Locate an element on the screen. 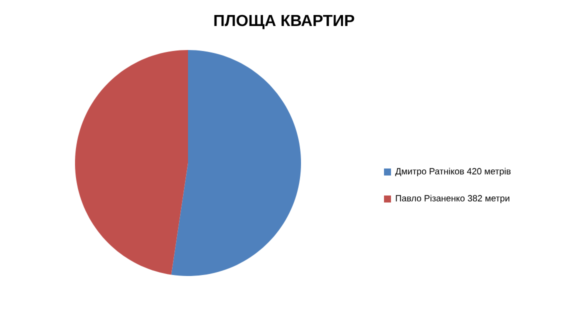 The width and height of the screenshot is (568, 328). legend-label: Павло Різаненко 382 метри is located at coordinates (453, 199).